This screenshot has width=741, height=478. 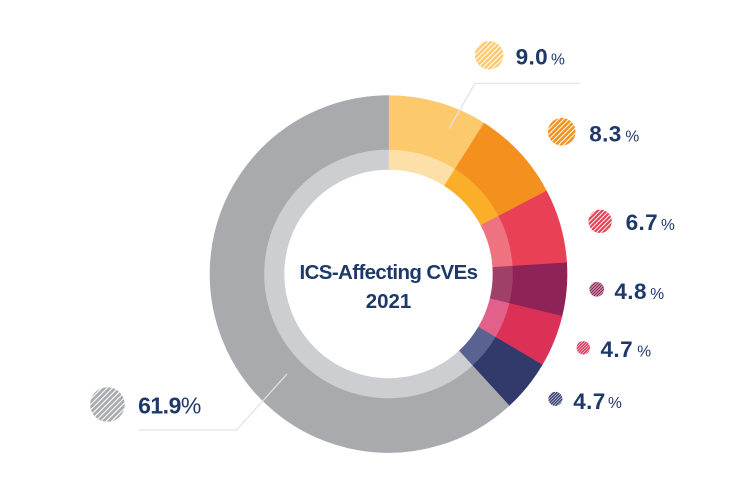 What do you see at coordinates (169, 406) in the screenshot?
I see `svg-text: 61.9%` at bounding box center [169, 406].